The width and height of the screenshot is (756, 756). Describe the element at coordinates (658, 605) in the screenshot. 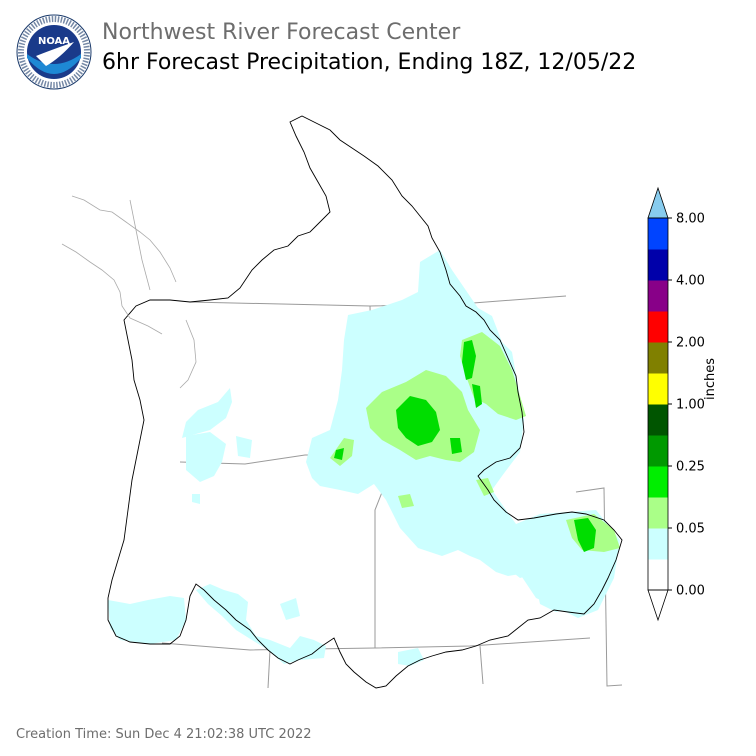

I see `colorbar-under-arrow` at that location.